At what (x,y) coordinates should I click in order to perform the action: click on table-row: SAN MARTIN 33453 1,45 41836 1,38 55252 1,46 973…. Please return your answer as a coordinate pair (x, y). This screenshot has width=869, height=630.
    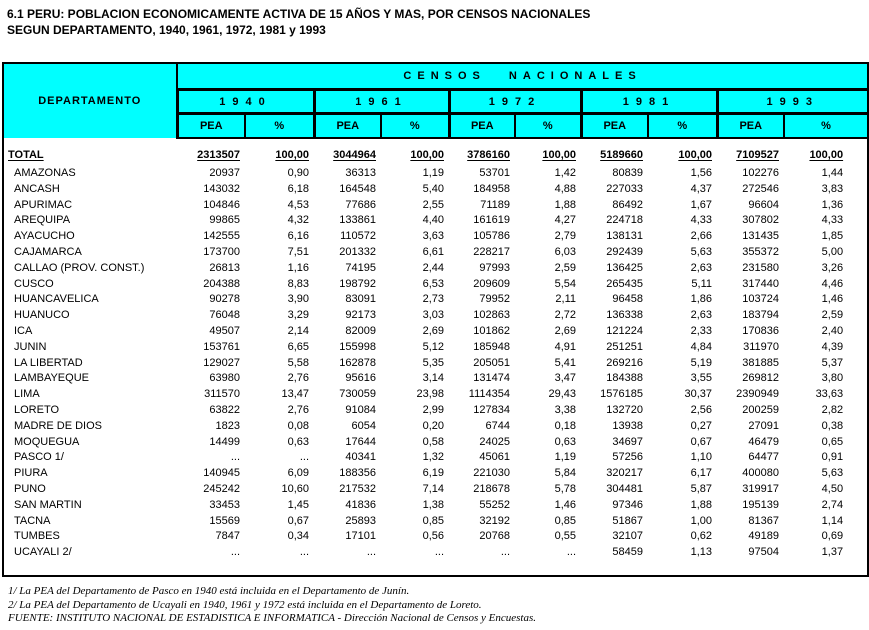
    Looking at the image, I should click on (435, 506).